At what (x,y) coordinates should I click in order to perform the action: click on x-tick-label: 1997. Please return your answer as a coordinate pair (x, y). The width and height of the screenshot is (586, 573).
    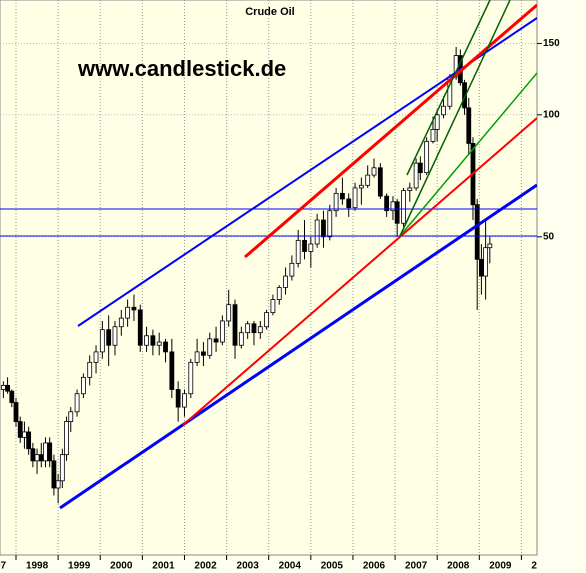
    Looking at the image, I should click on (3, 566).